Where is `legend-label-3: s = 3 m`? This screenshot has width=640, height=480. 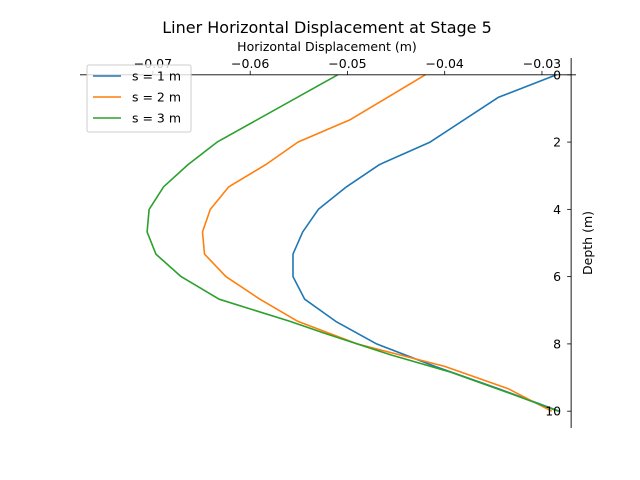
legend-label-3: s = 3 m is located at coordinates (156, 118).